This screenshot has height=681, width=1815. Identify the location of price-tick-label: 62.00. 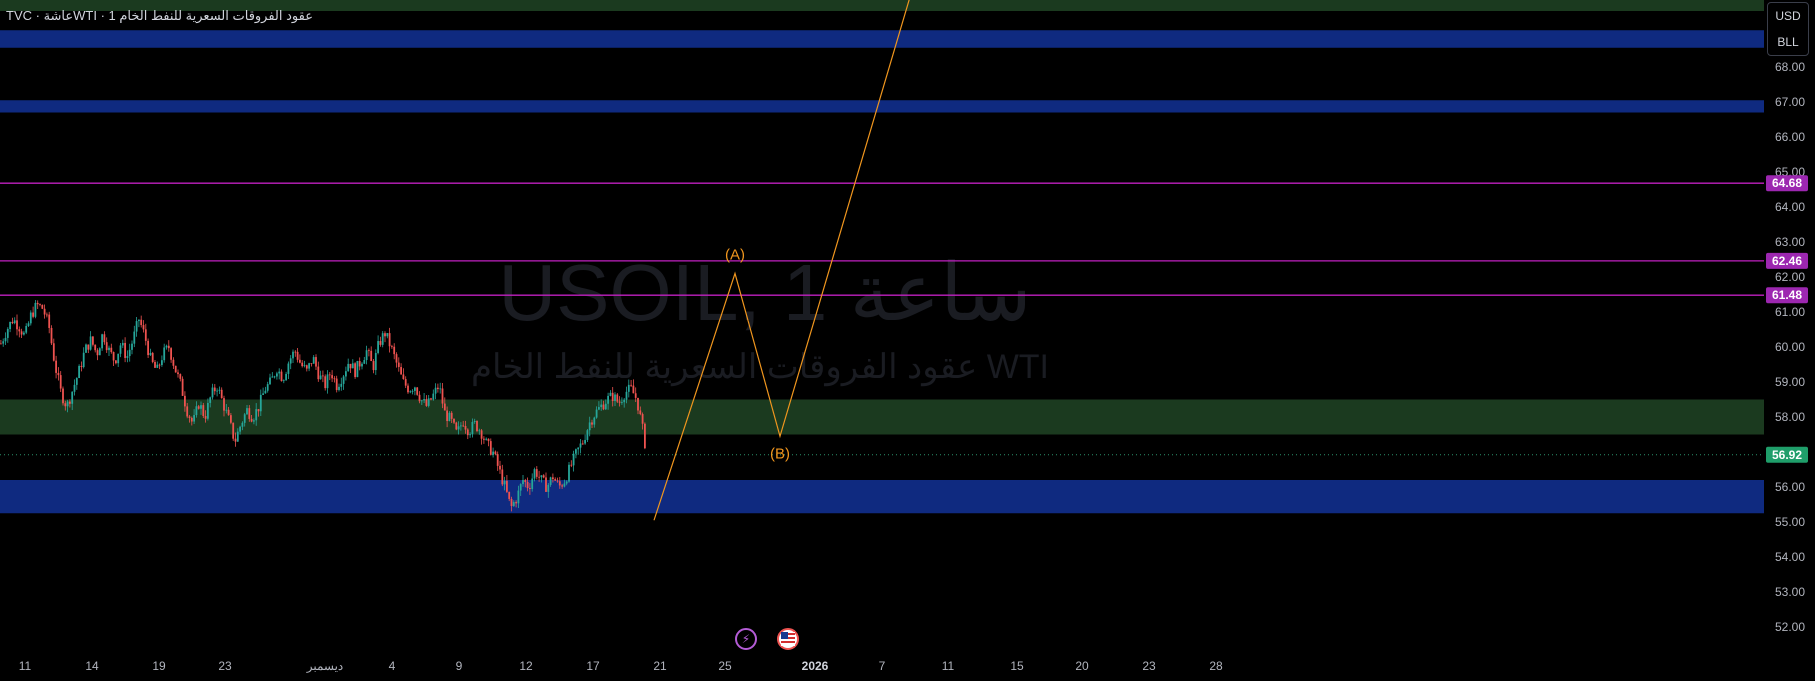
(1790, 277).